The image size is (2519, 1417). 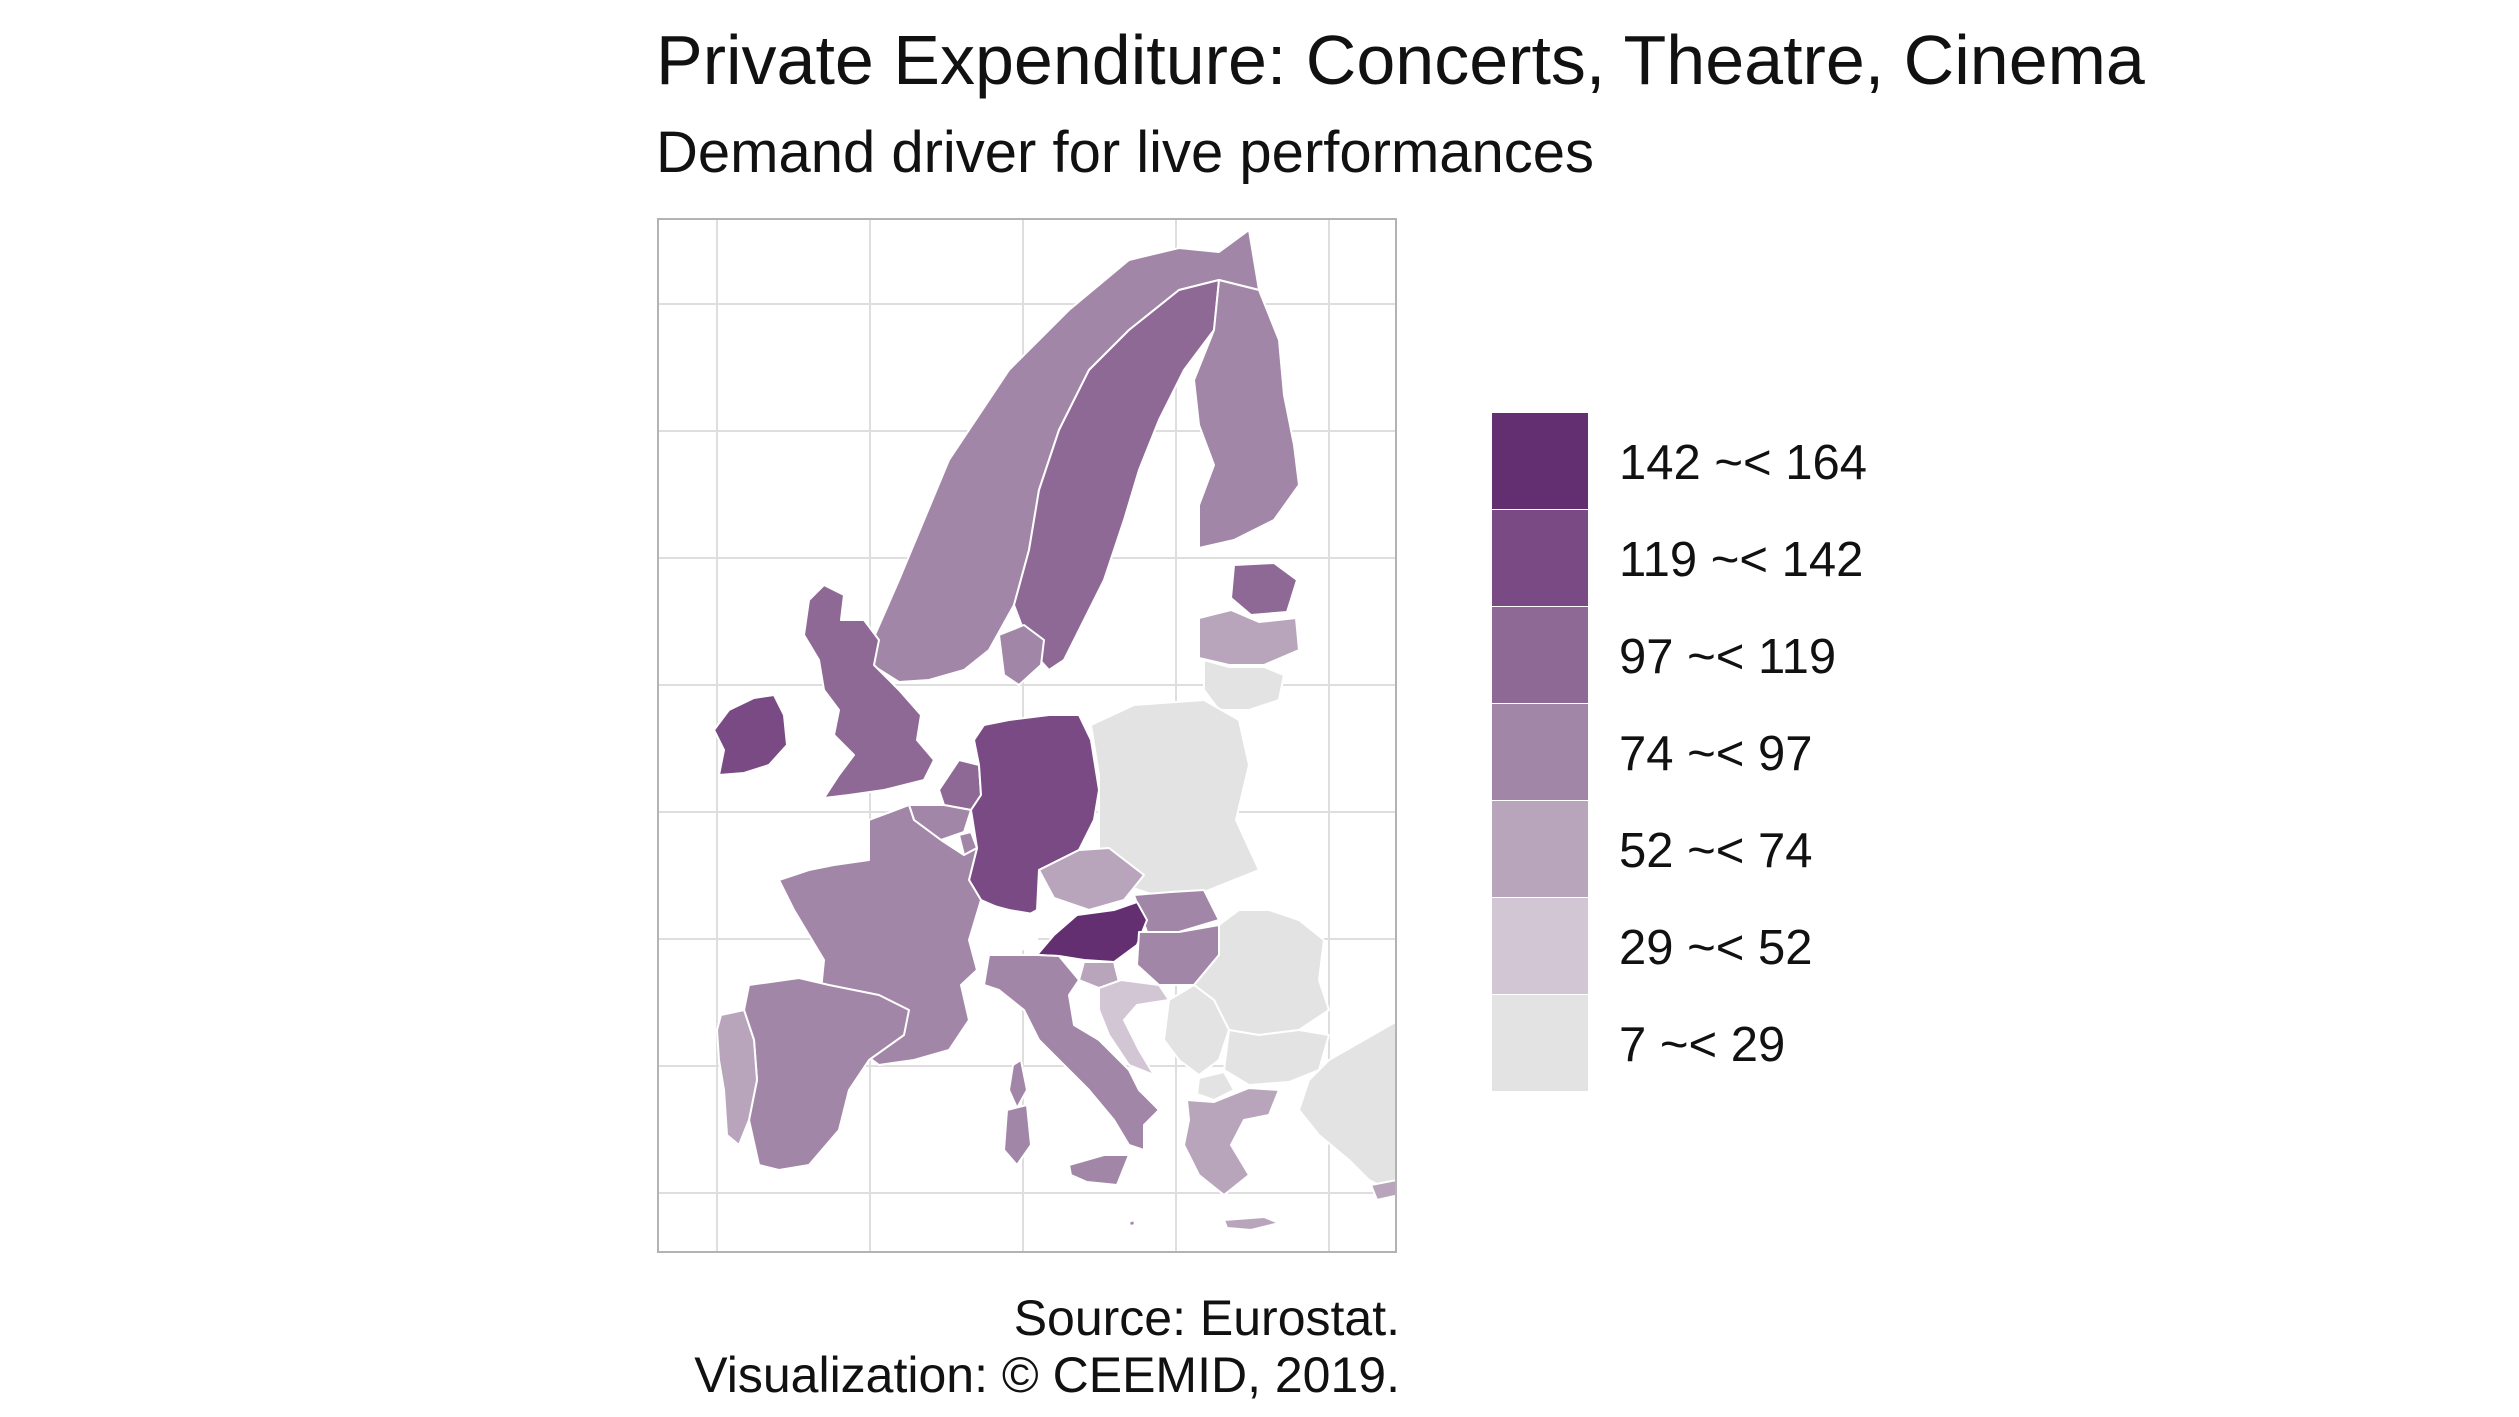 I want to click on region-united-kingdom, so click(x=869, y=691).